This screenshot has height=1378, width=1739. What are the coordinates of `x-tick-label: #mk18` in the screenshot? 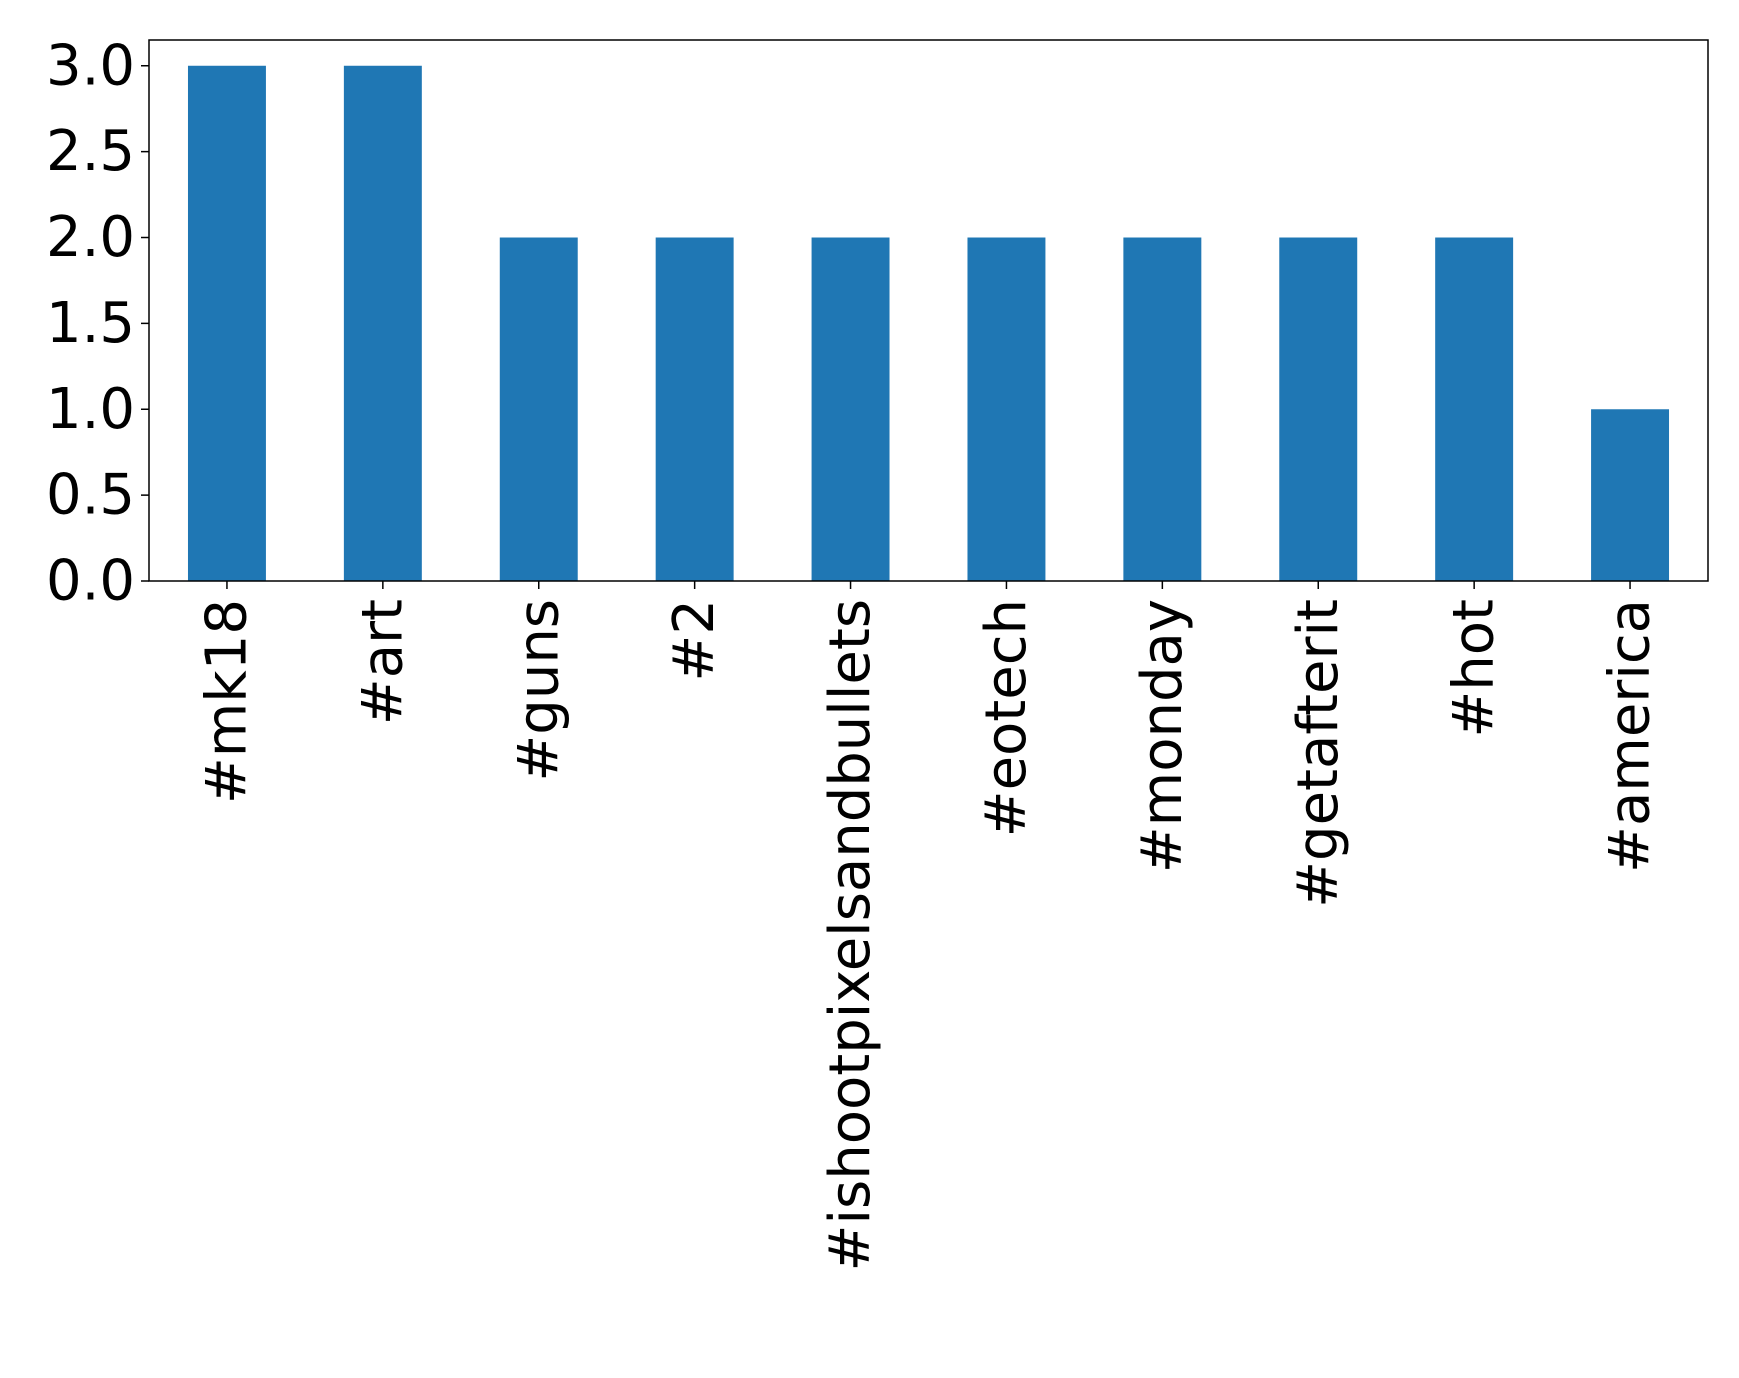 It's located at (226, 701).